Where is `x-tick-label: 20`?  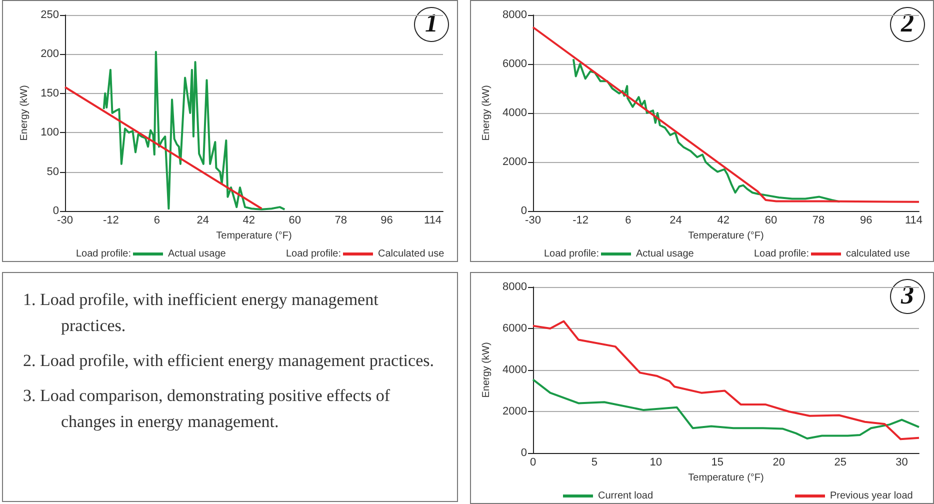
x-tick-label: 20 is located at coordinates (778, 462).